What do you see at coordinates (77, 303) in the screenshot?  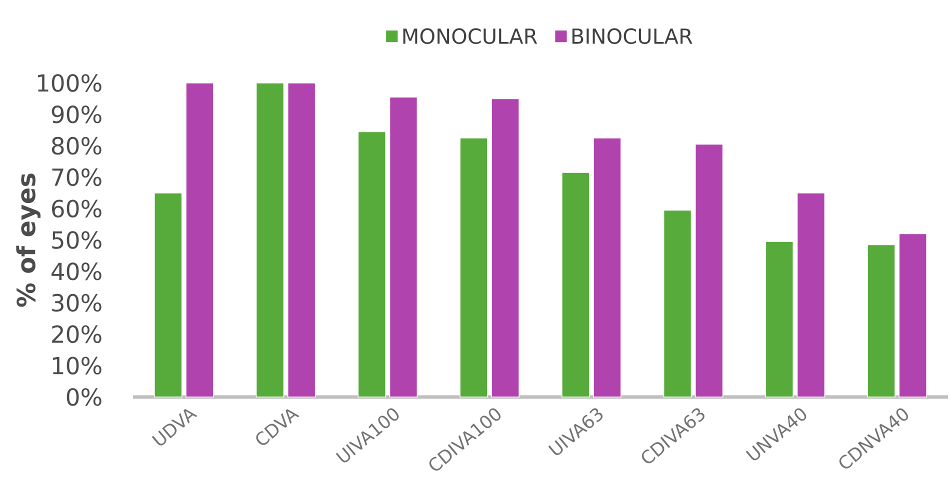 I see `y-tick-label: 30%` at bounding box center [77, 303].